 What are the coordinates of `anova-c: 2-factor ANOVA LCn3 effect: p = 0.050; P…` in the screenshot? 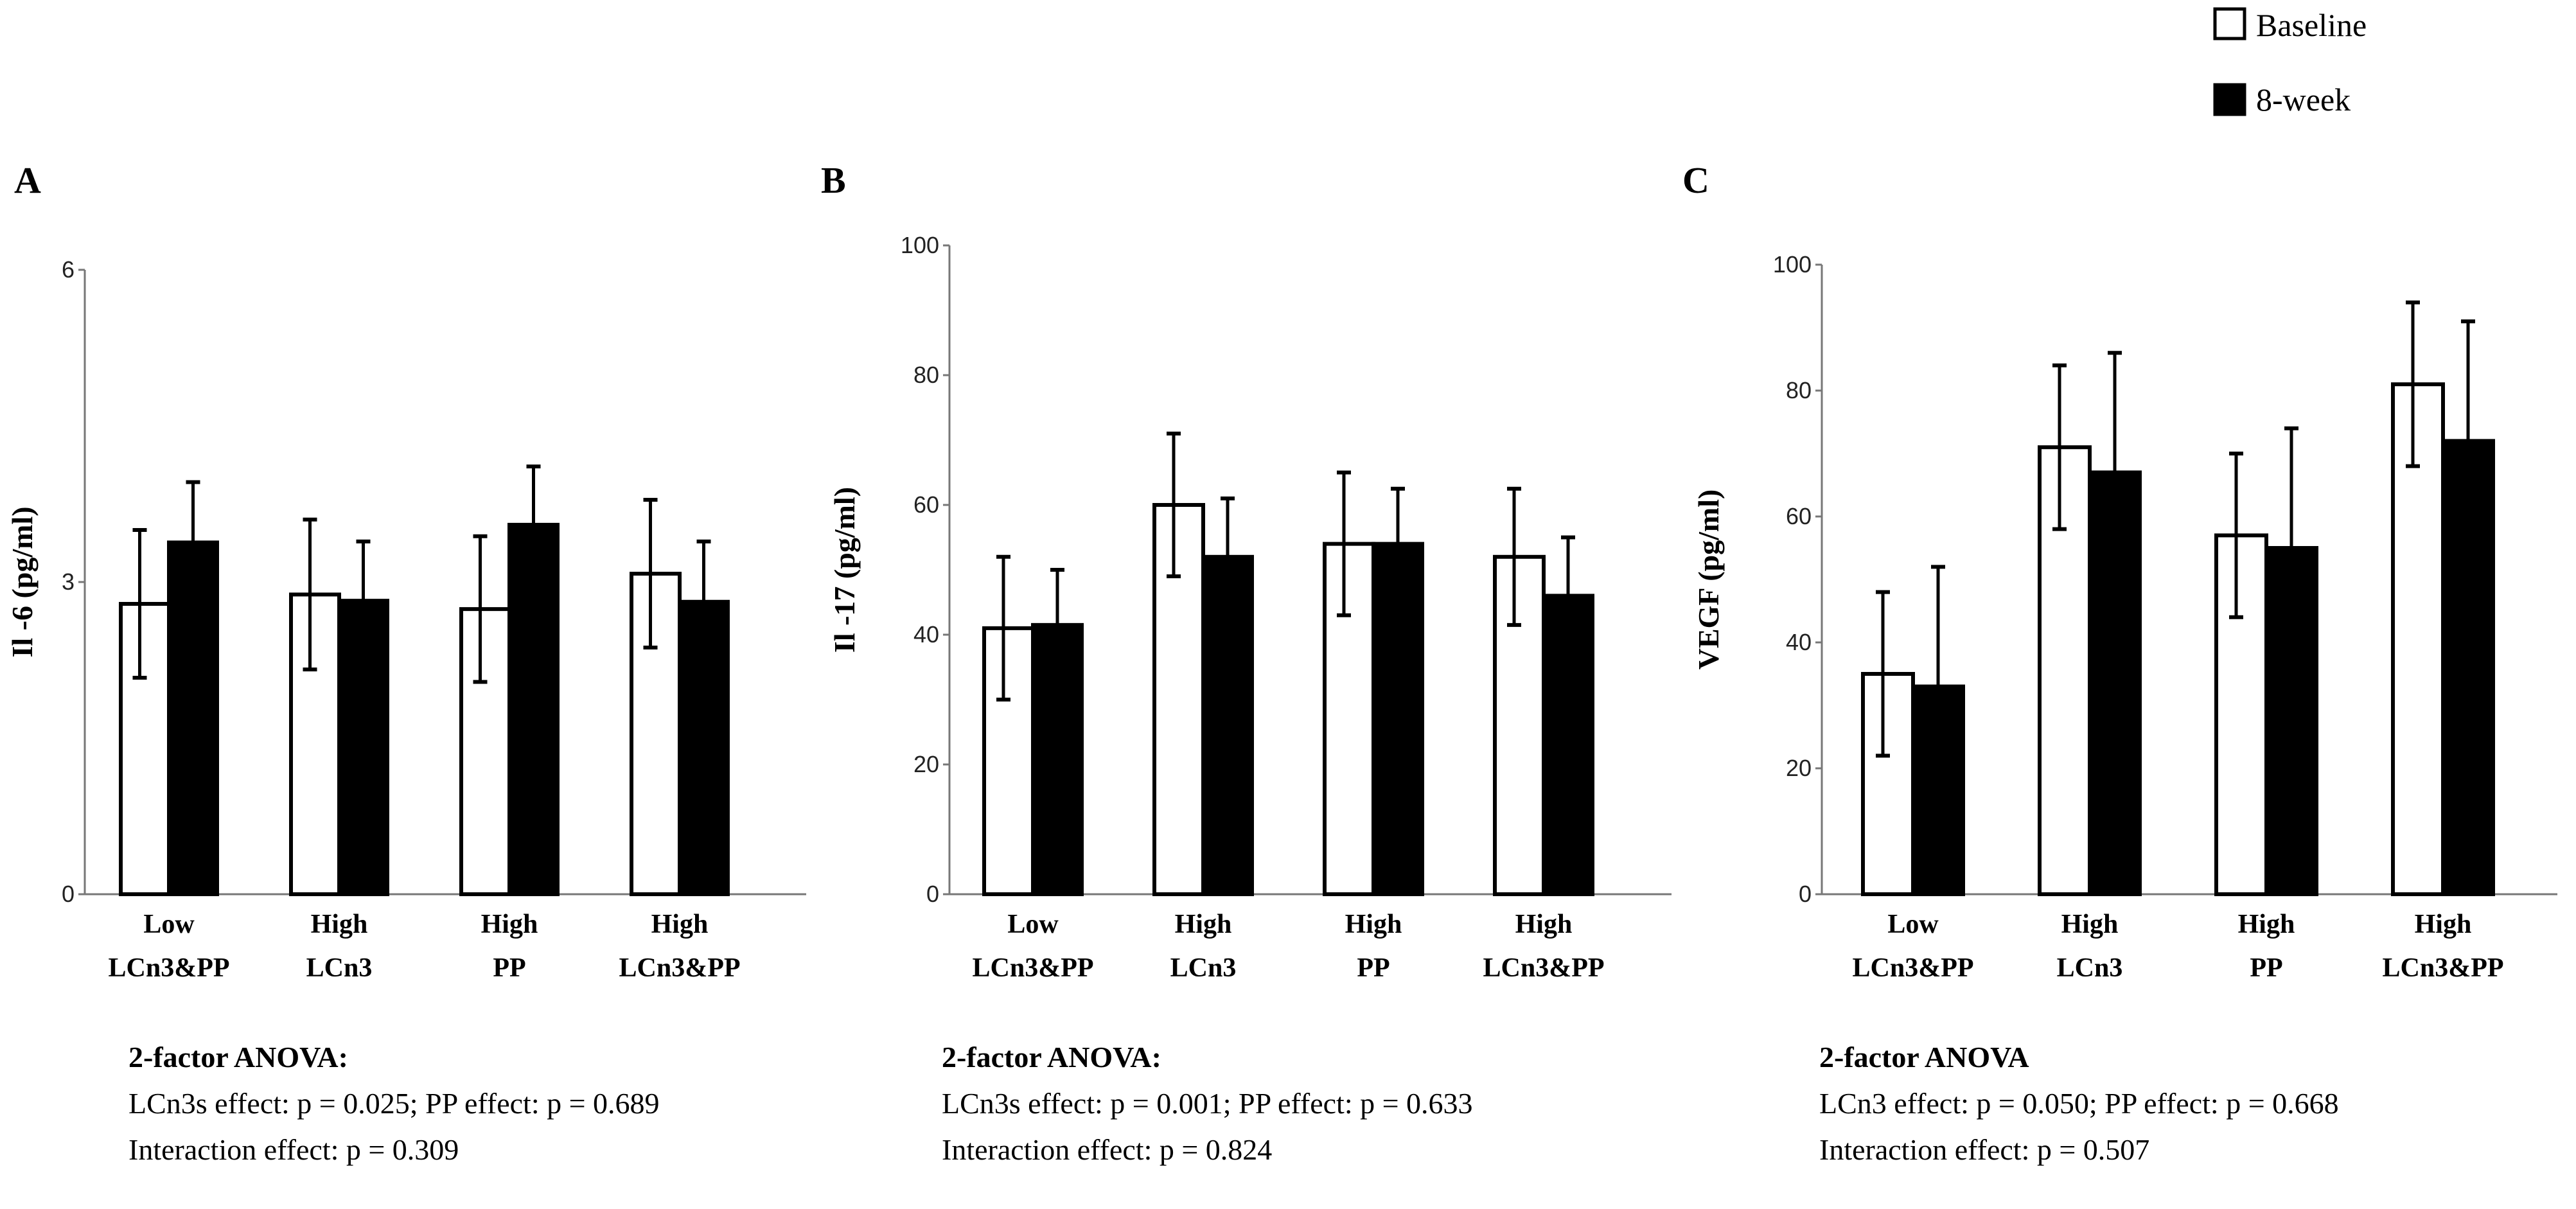 It's located at (2079, 1104).